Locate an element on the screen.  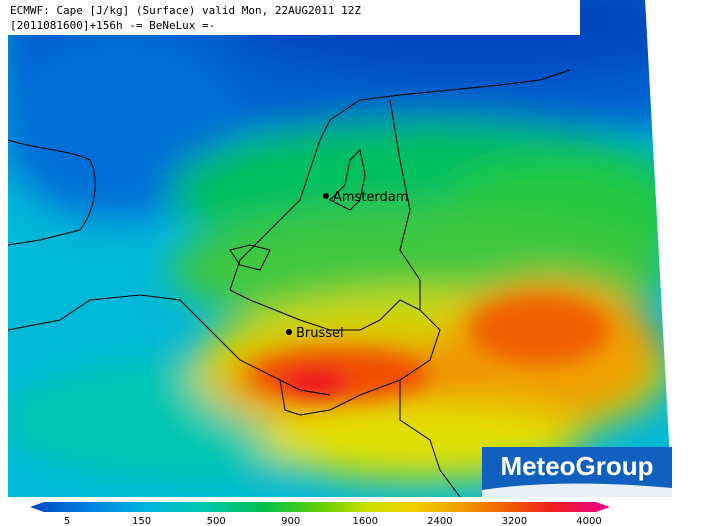
logo-text: MeteoGroup is located at coordinates (576, 466).